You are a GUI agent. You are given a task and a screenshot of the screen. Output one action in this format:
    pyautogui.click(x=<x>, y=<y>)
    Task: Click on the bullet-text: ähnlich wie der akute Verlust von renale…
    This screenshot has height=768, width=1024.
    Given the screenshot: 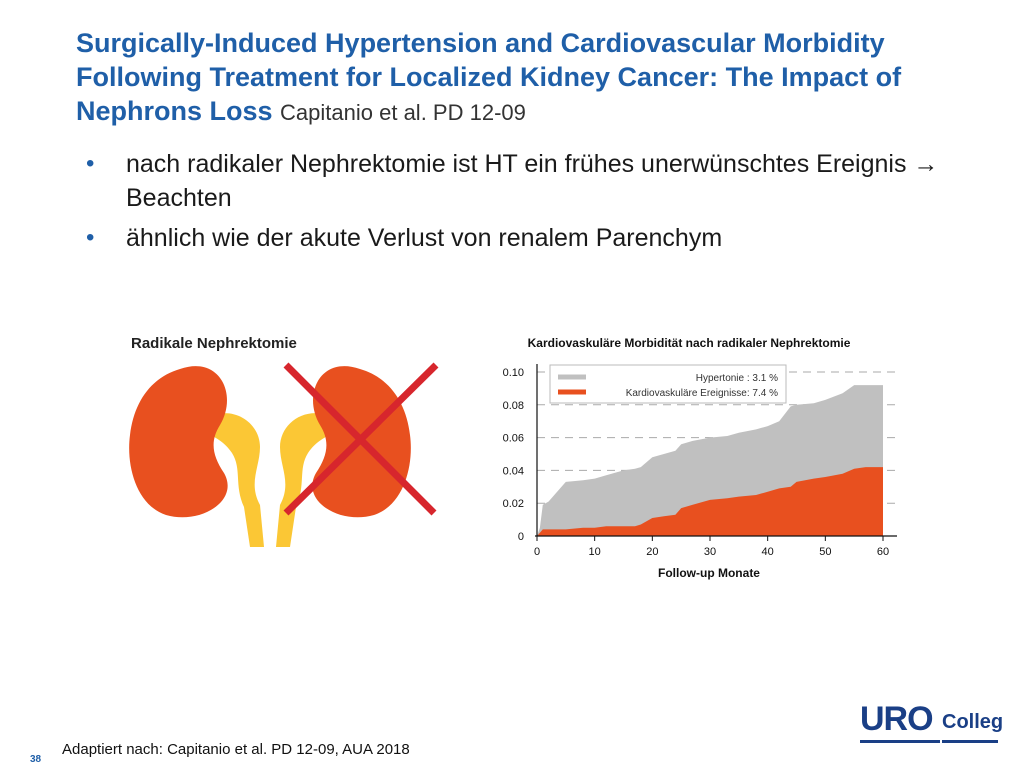 What is the action you would take?
    pyautogui.click(x=424, y=238)
    